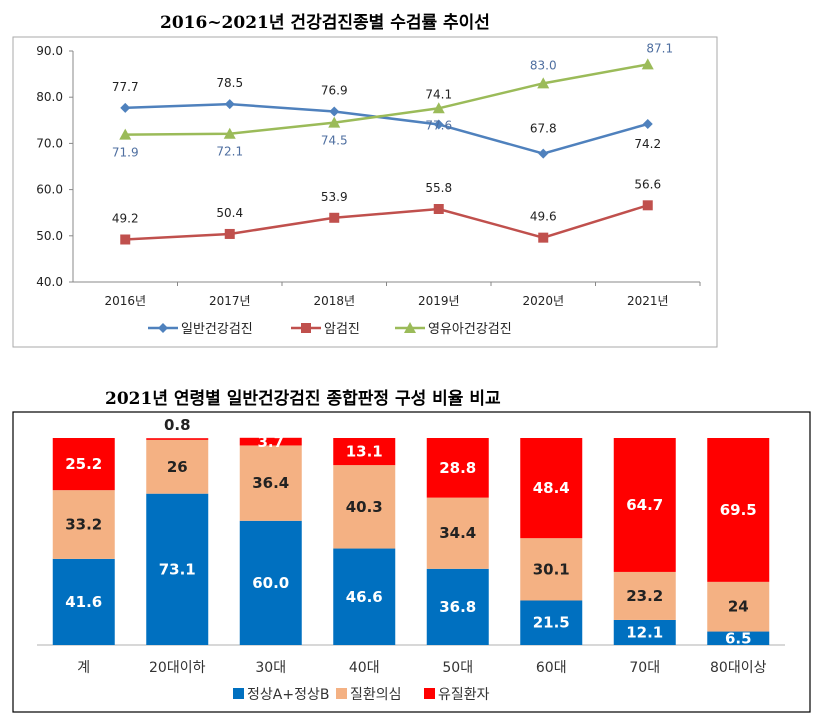 The width and height of the screenshot is (824, 727). I want to click on x-tick-label: 20대이하, so click(177, 668).